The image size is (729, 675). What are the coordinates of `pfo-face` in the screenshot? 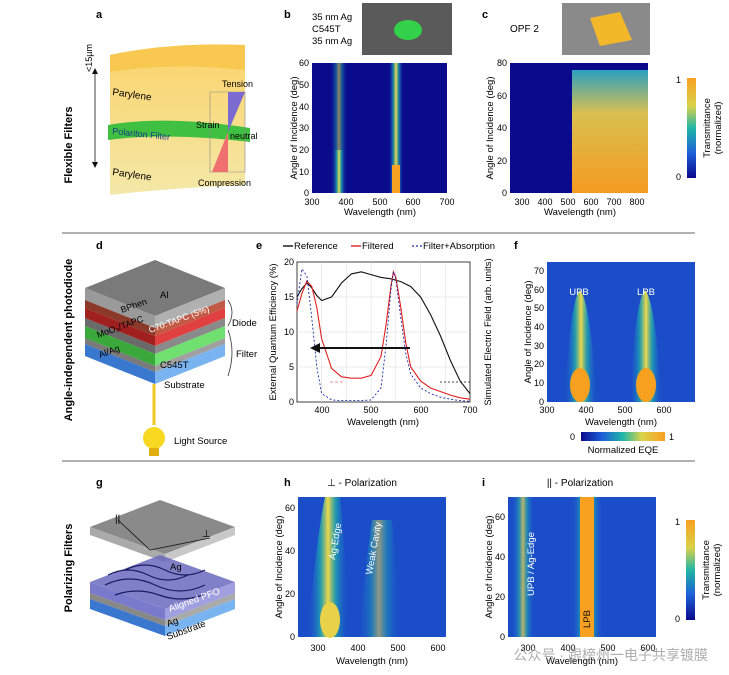 It's located at (162, 582).